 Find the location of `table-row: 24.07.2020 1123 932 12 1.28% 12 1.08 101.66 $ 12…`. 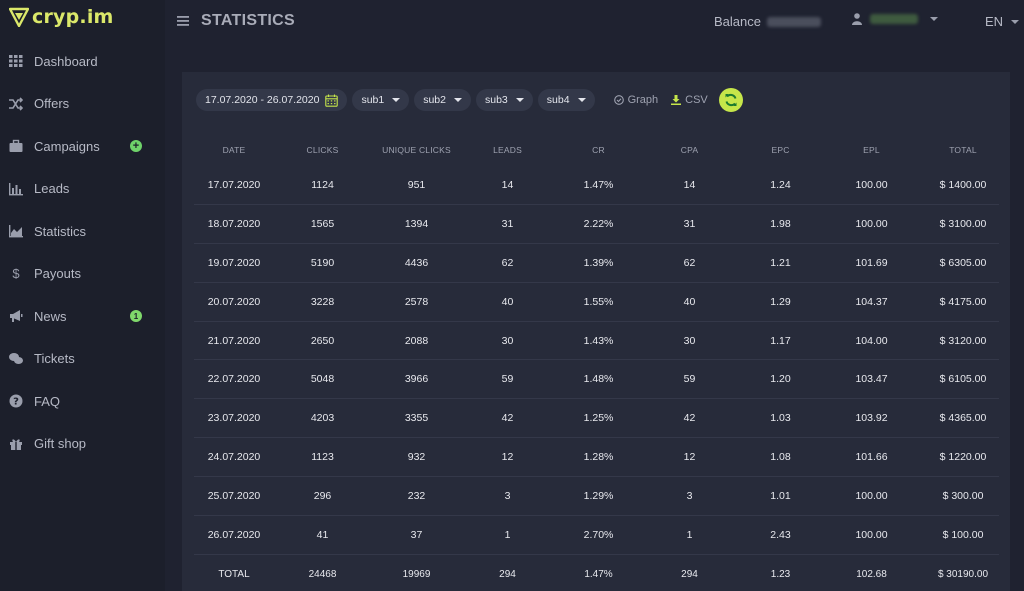

table-row: 24.07.2020 1123 932 12 1.28% 12 1.08 101.66 $ 12… is located at coordinates (596, 458).